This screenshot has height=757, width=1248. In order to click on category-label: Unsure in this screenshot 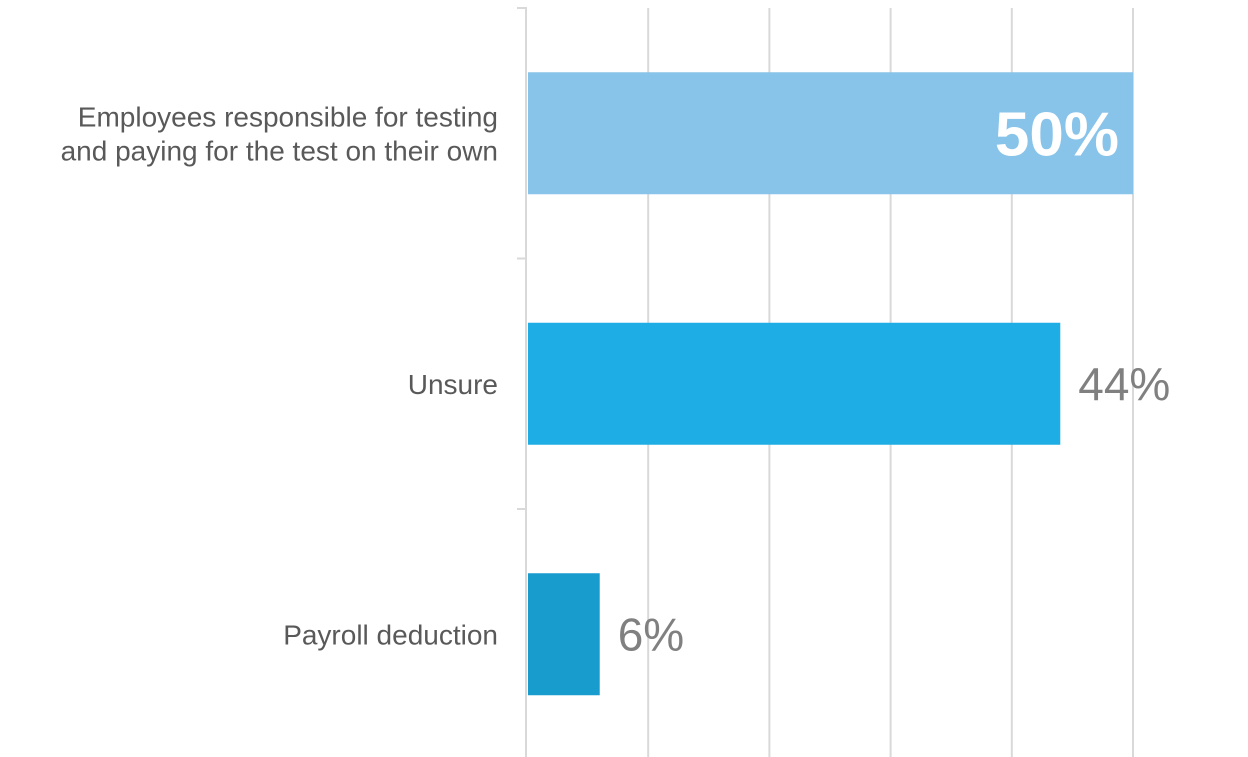, I will do `click(453, 384)`.